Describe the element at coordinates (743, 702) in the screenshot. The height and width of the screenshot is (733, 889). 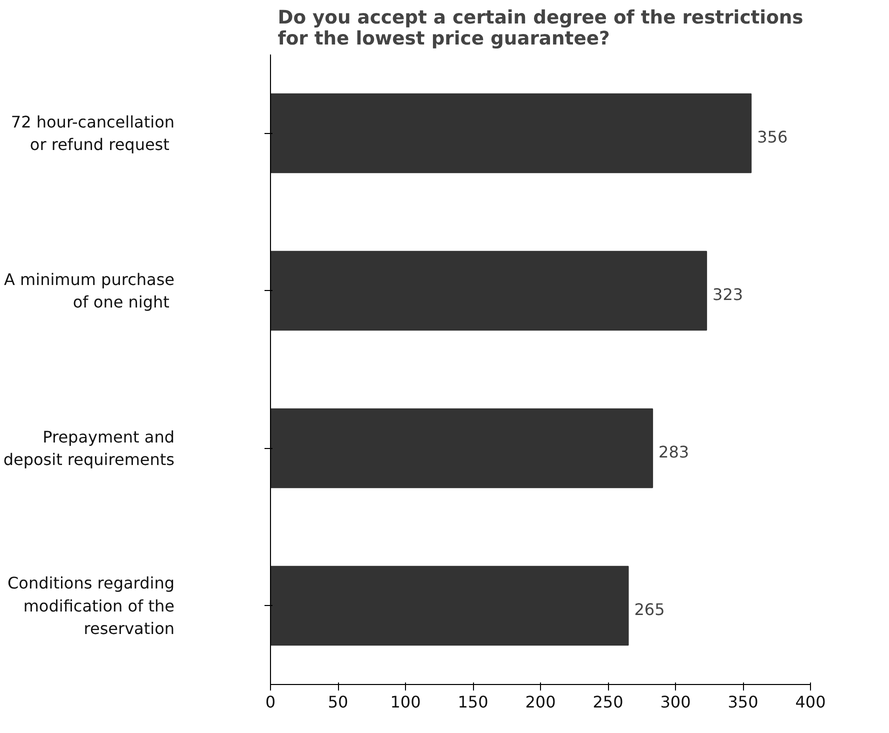
I see `x-tick-label: 350` at that location.